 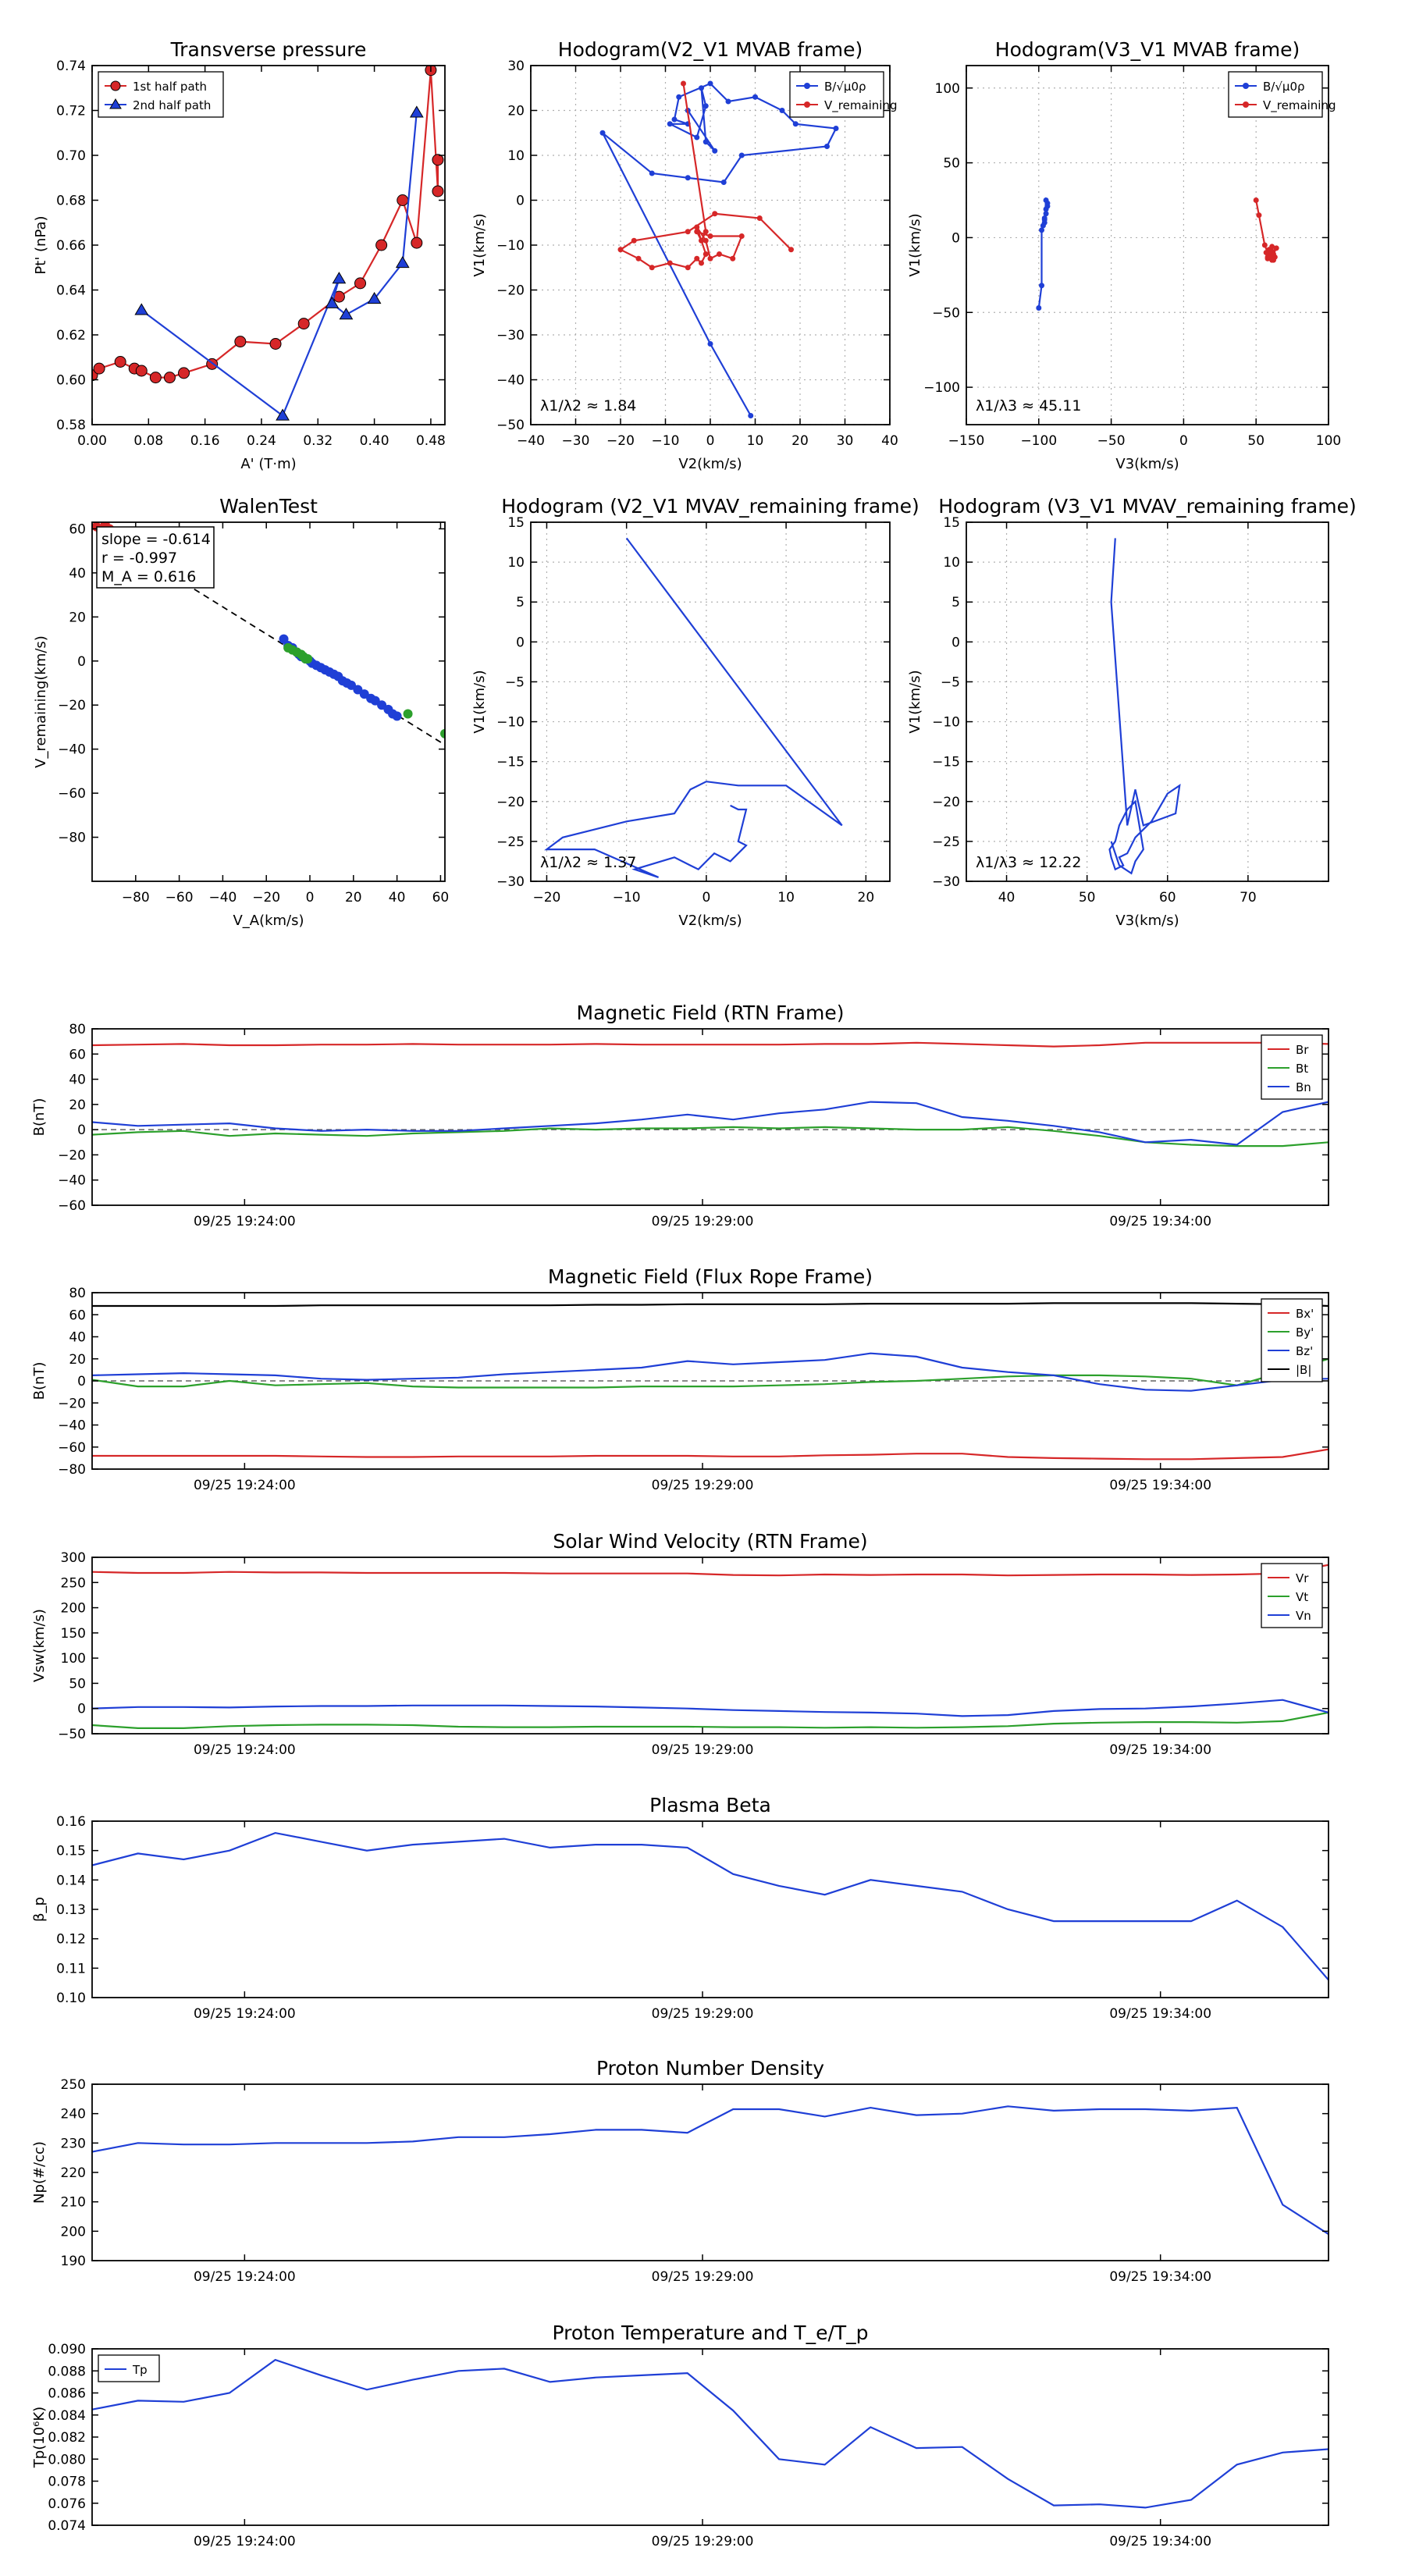 What do you see at coordinates (1305, 1332) in the screenshot?
I see `legend-label: By'` at bounding box center [1305, 1332].